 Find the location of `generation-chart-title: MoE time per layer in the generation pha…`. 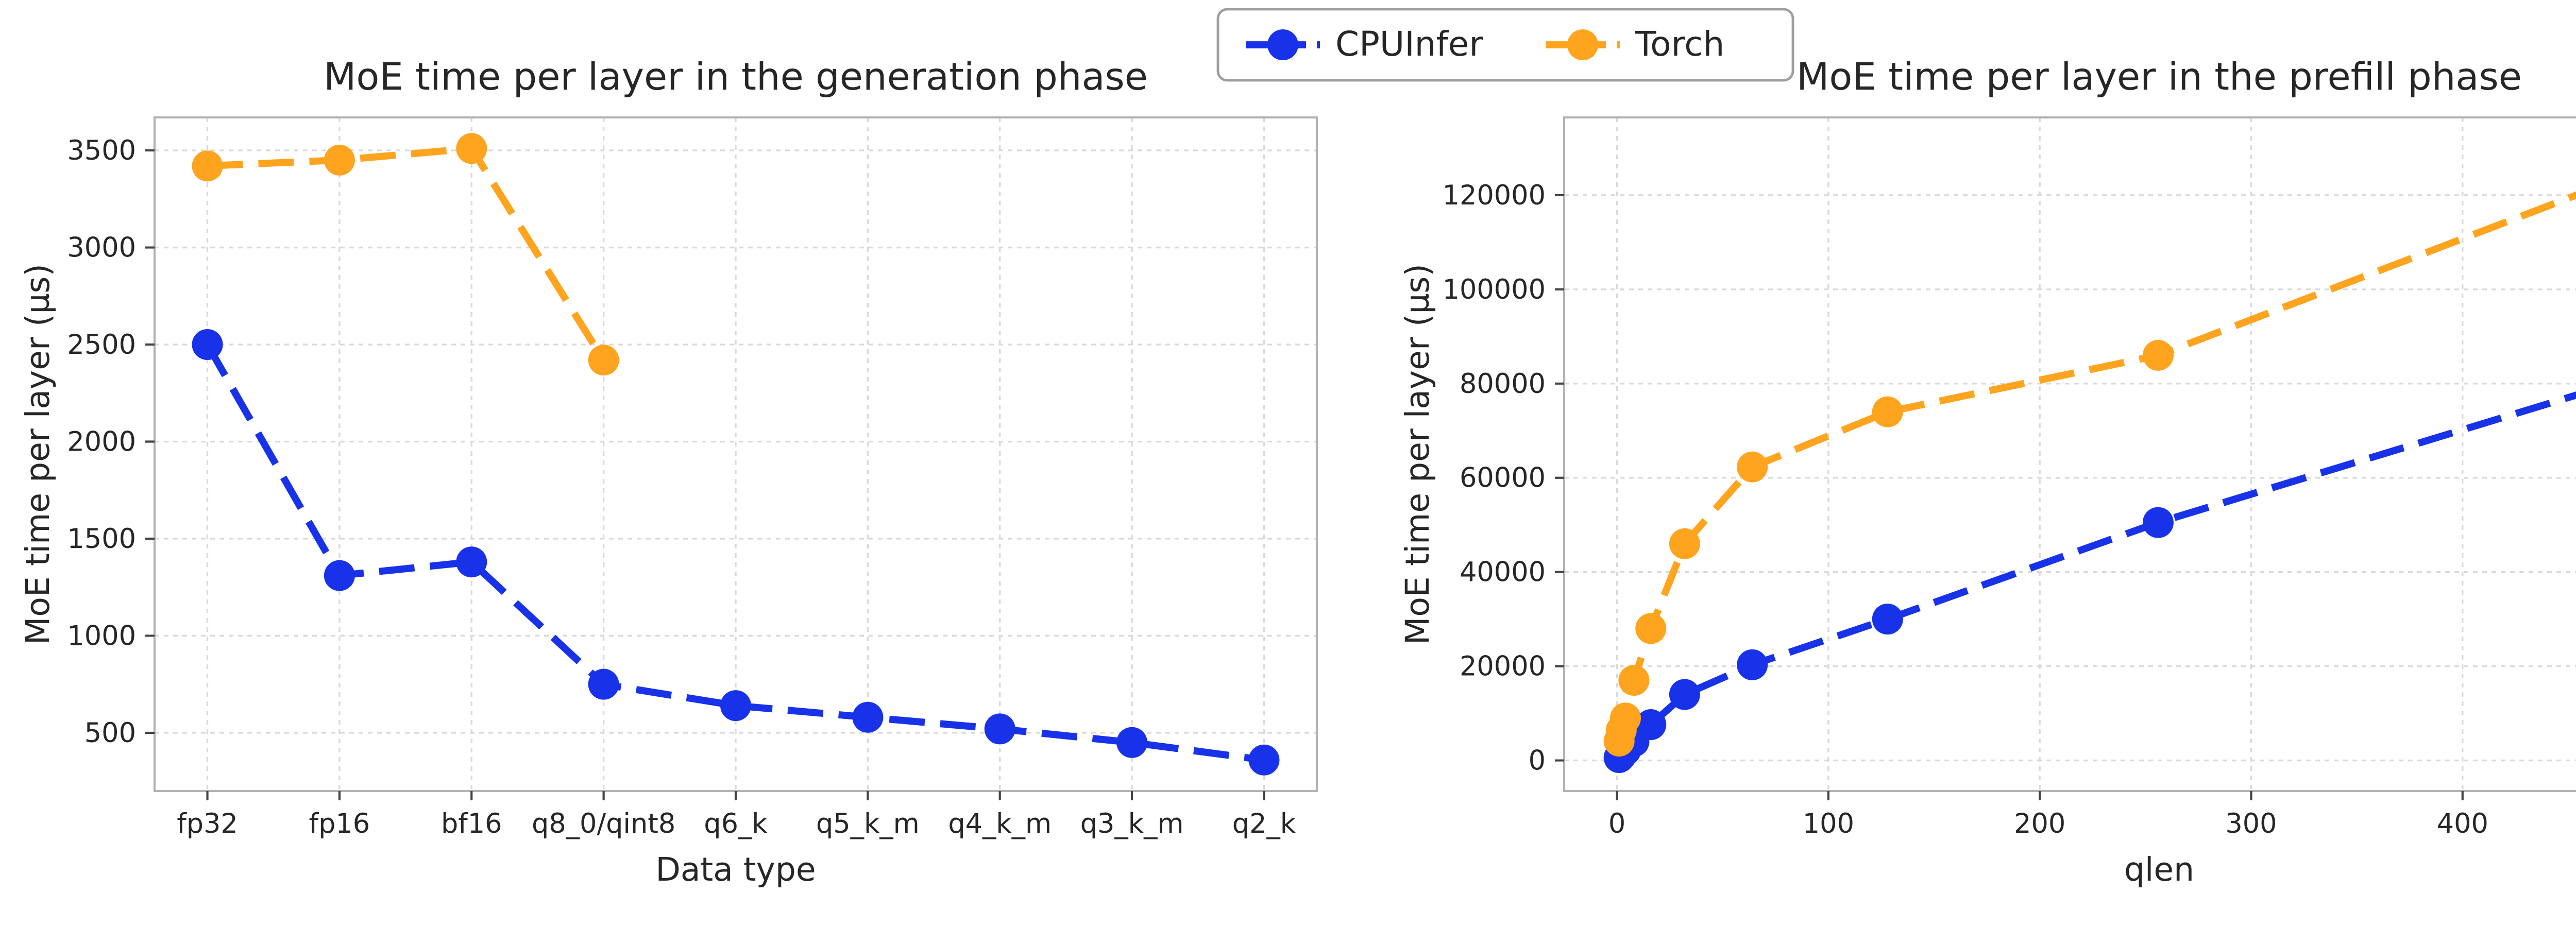

generation-chart-title: MoE time per layer in the generation pha… is located at coordinates (736, 77).